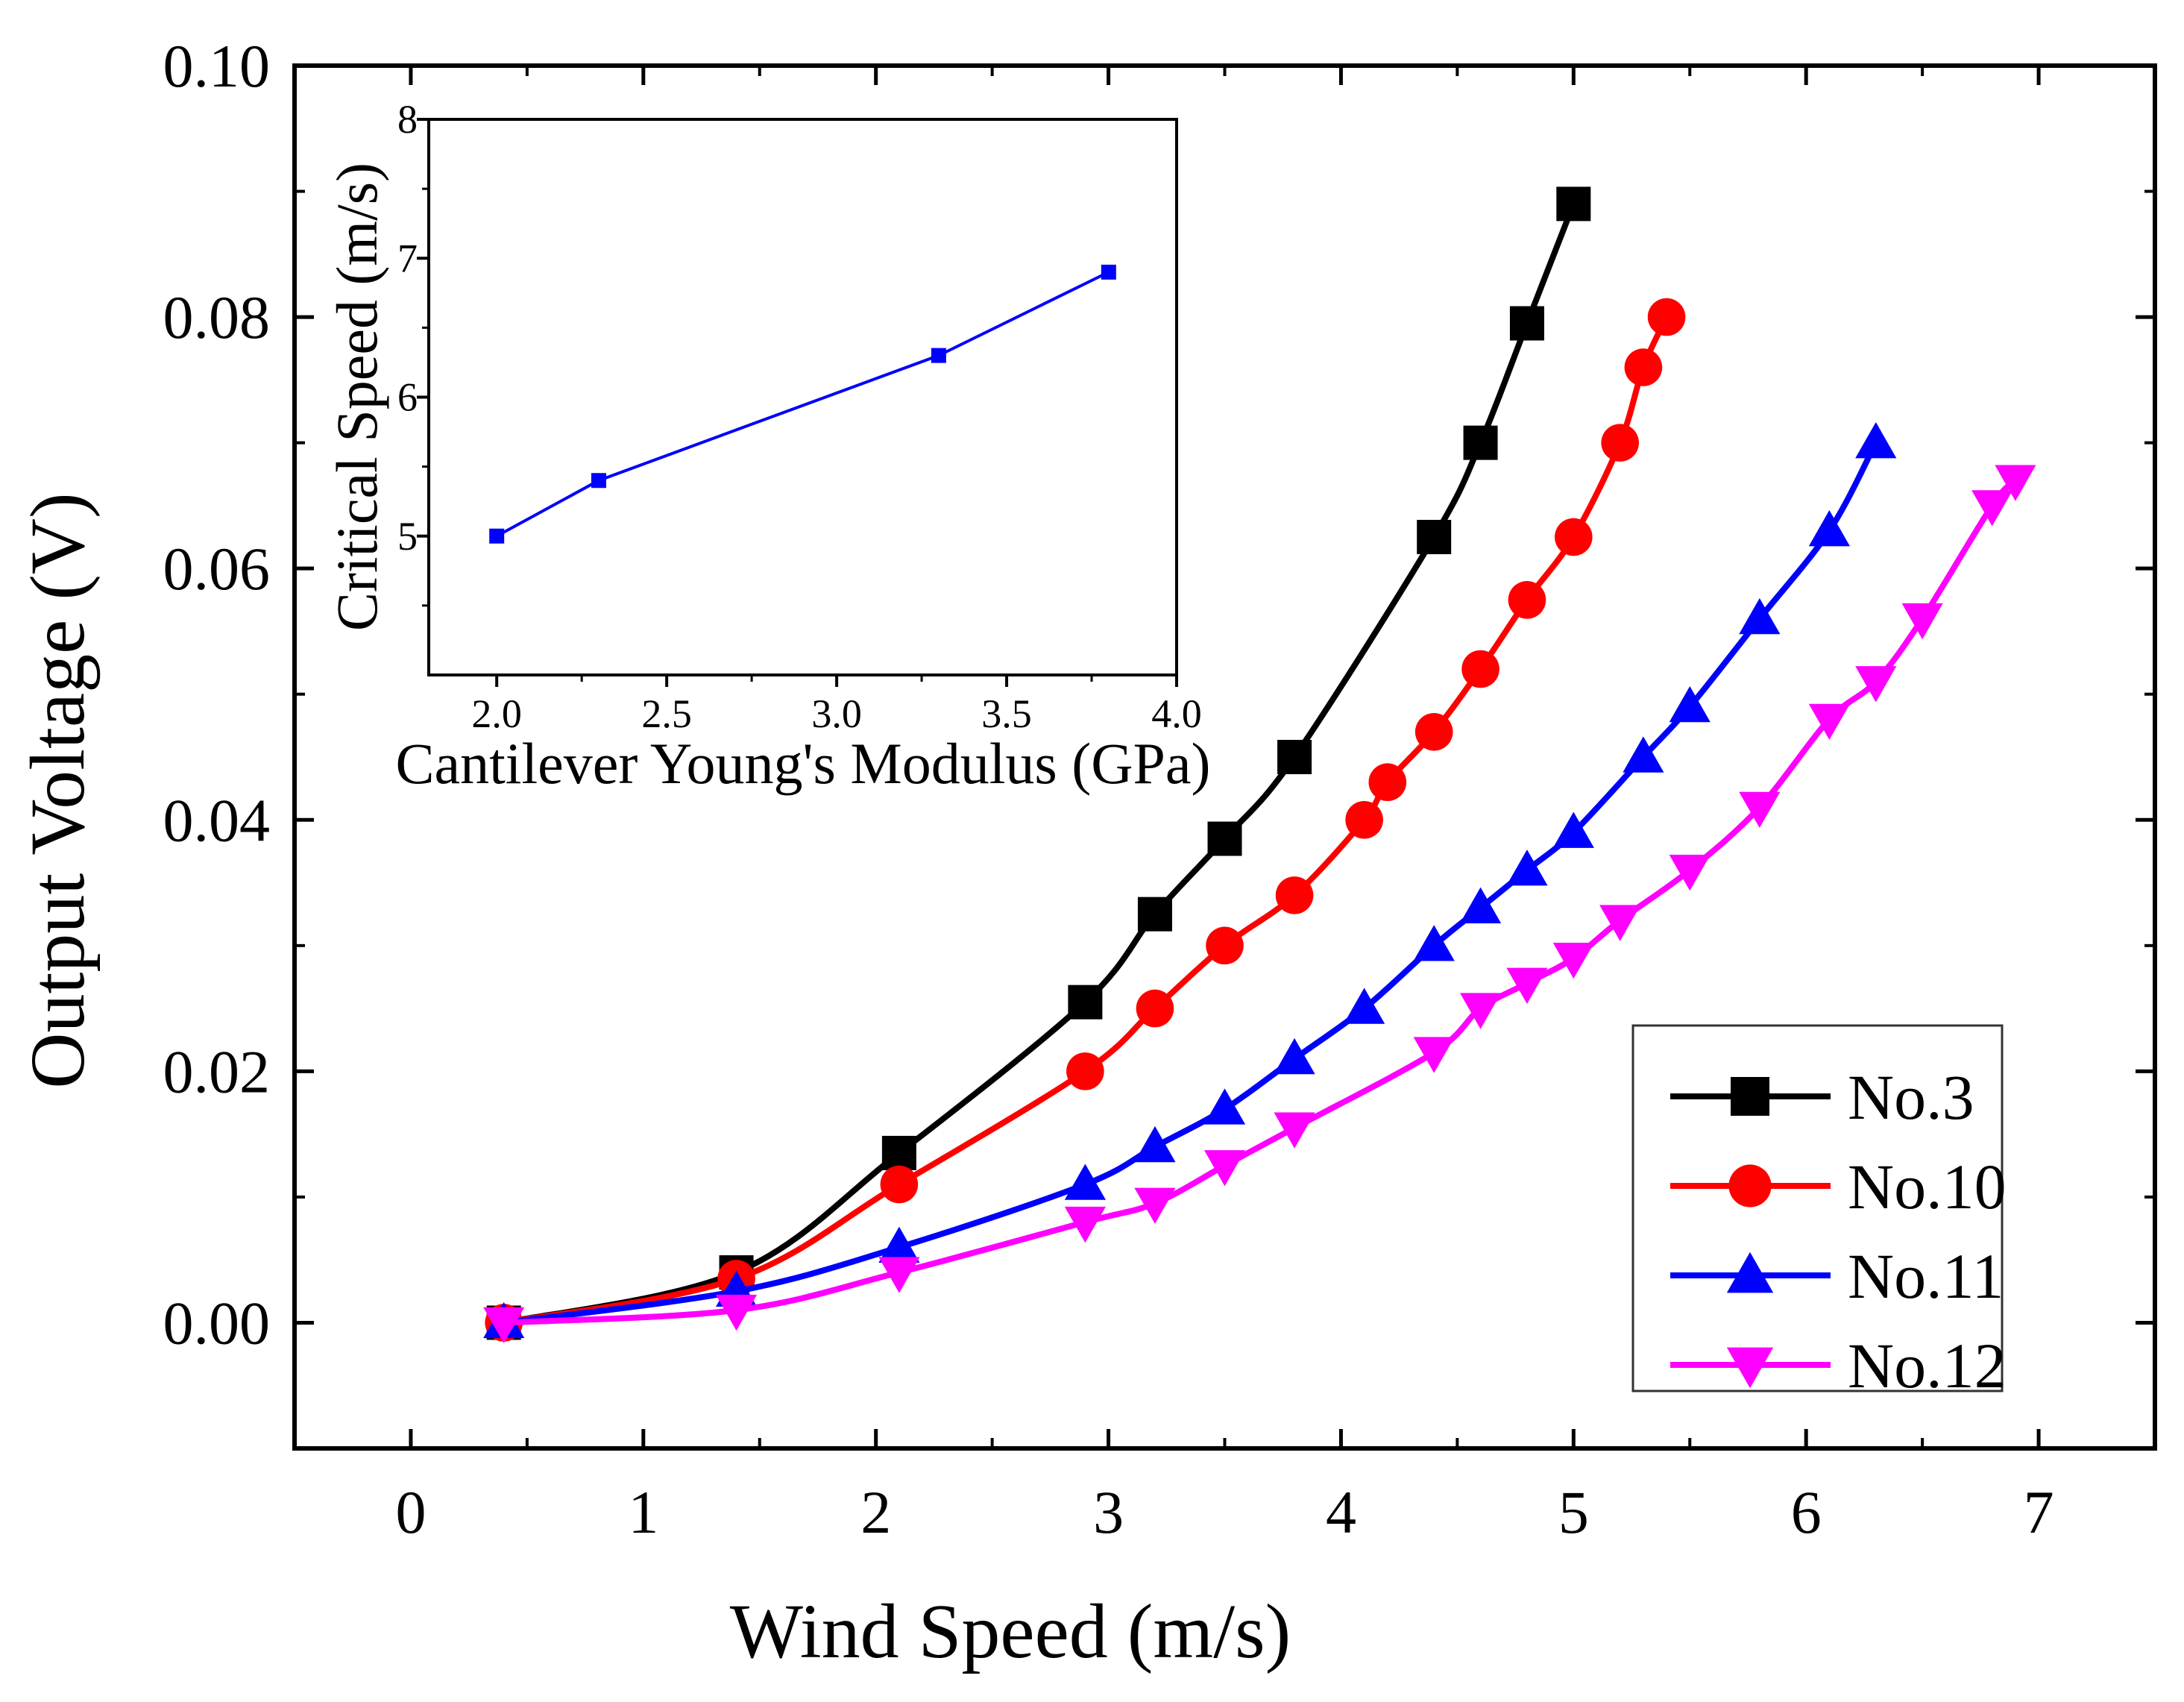 Image resolution: width=2184 pixels, height=1702 pixels. What do you see at coordinates (1838, 1186) in the screenshot?
I see `legend-entry-no10: No.10` at bounding box center [1838, 1186].